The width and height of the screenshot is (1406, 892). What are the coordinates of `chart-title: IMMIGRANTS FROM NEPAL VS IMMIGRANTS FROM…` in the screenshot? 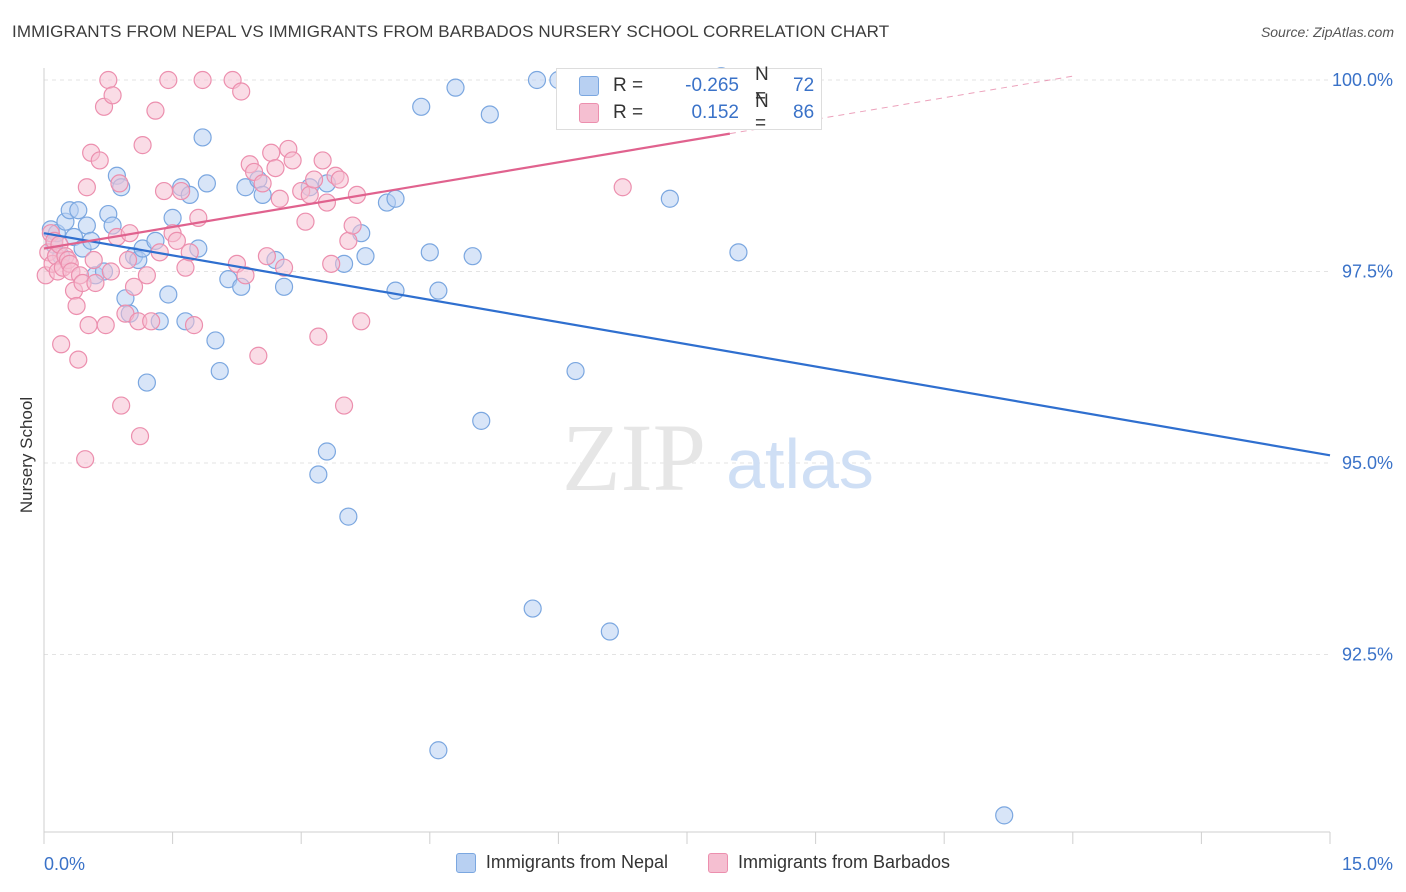 It's located at (451, 31).